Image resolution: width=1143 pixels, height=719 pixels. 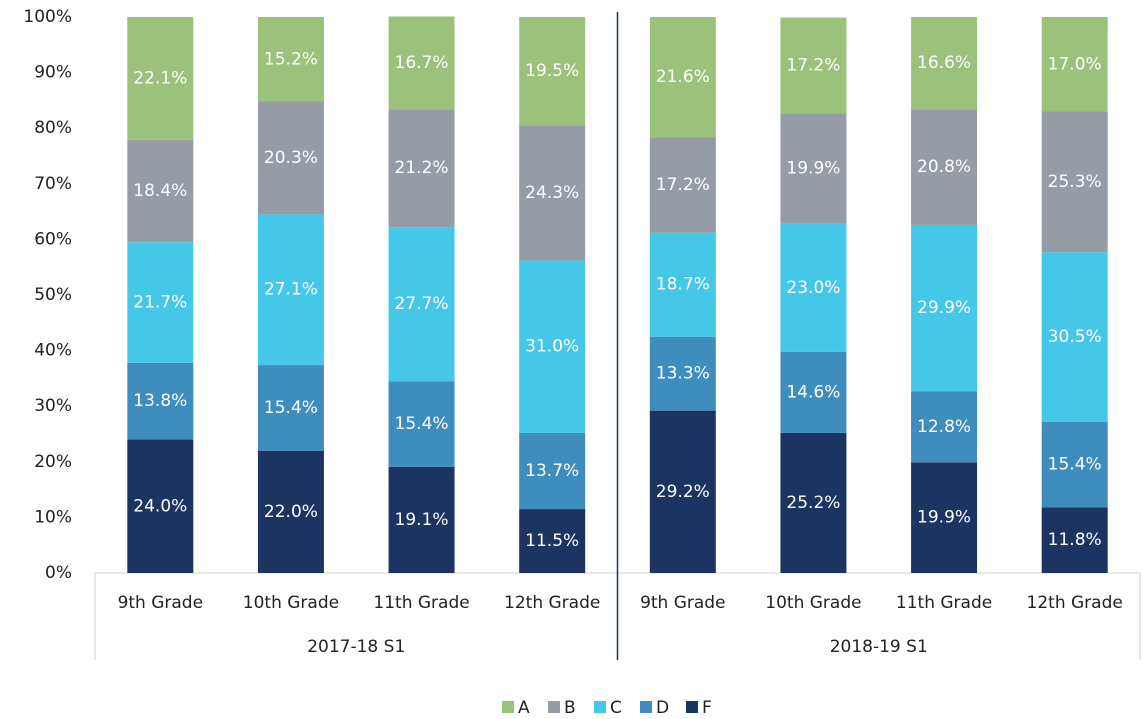 I want to click on value-label: 13.8%, so click(x=160, y=401).